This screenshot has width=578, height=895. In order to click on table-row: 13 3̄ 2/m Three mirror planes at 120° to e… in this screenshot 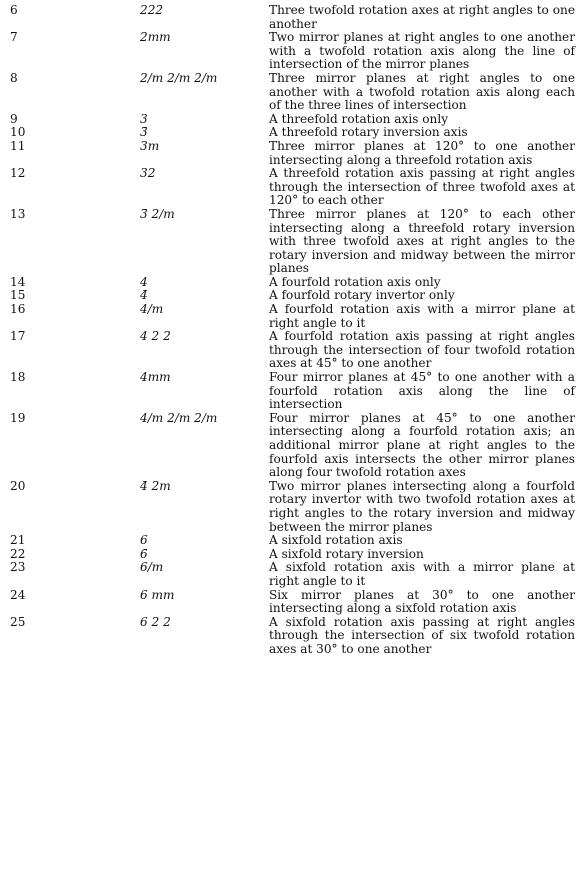, I will do `click(293, 241)`.